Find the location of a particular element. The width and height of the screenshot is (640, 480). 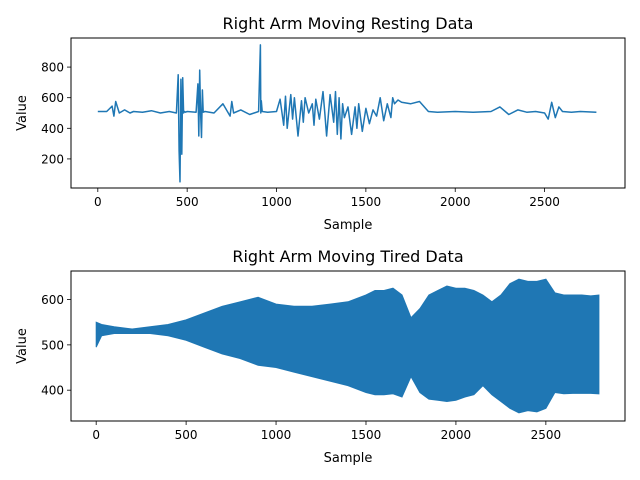

y-tick-label: 500 is located at coordinates (52, 345).